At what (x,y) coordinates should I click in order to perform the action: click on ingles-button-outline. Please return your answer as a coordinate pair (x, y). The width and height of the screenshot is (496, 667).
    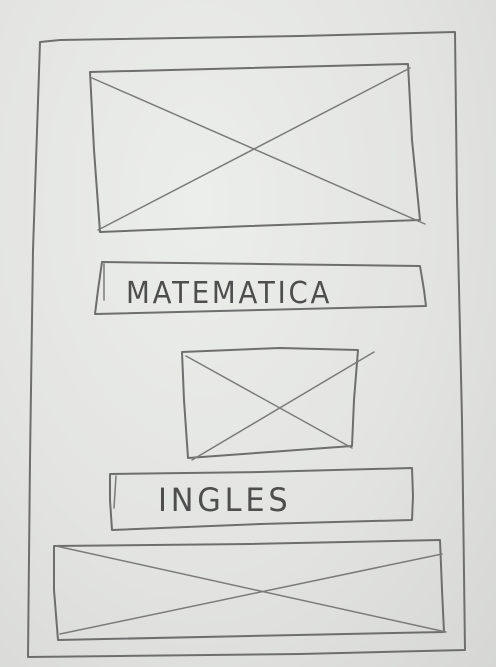
    Looking at the image, I should click on (261, 499).